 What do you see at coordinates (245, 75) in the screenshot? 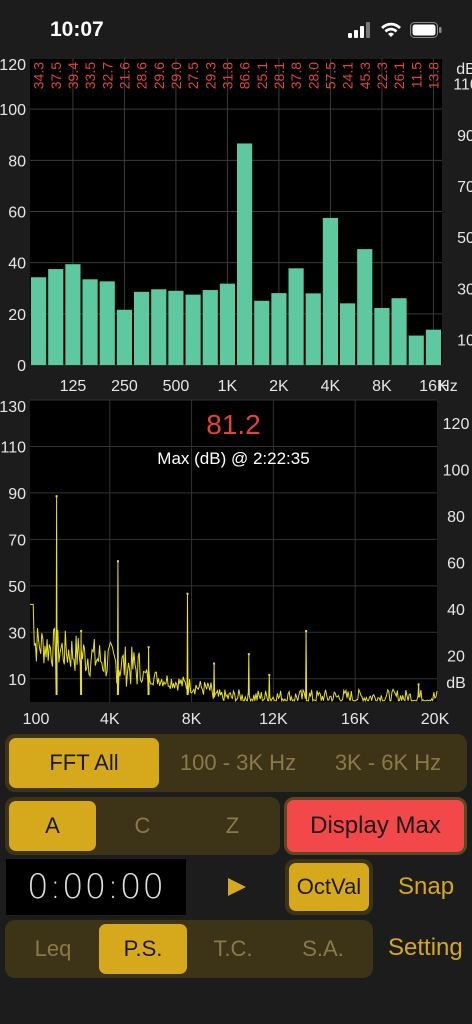
I see `octave-value-label: 86.6` at bounding box center [245, 75].